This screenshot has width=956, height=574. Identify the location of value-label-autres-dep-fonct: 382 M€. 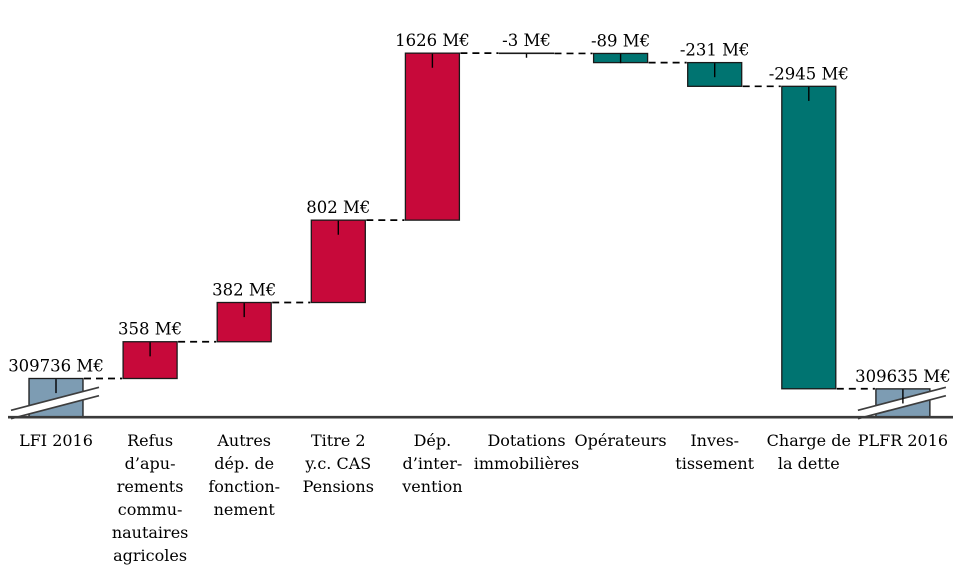
(244, 290).